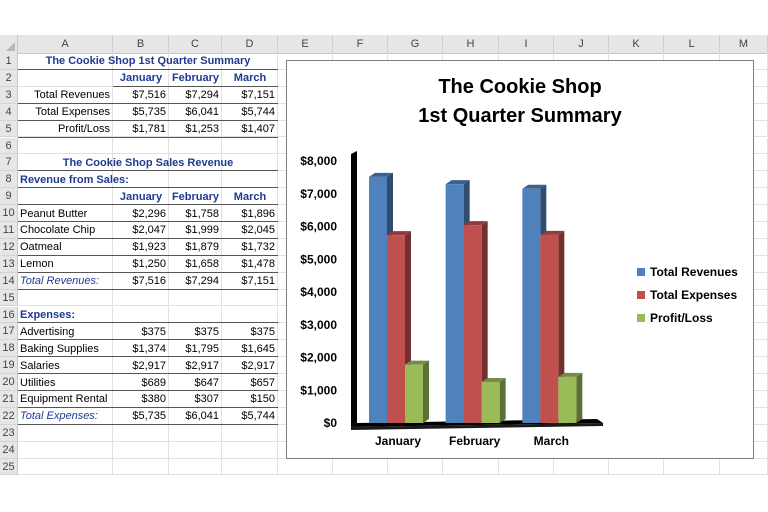  I want to click on expense-value: $657, so click(262, 382).